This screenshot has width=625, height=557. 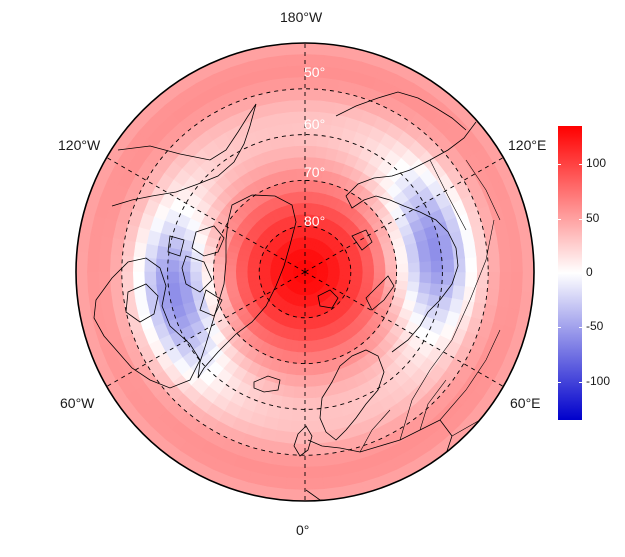 I want to click on coastline-svalbard, so click(x=328, y=299).